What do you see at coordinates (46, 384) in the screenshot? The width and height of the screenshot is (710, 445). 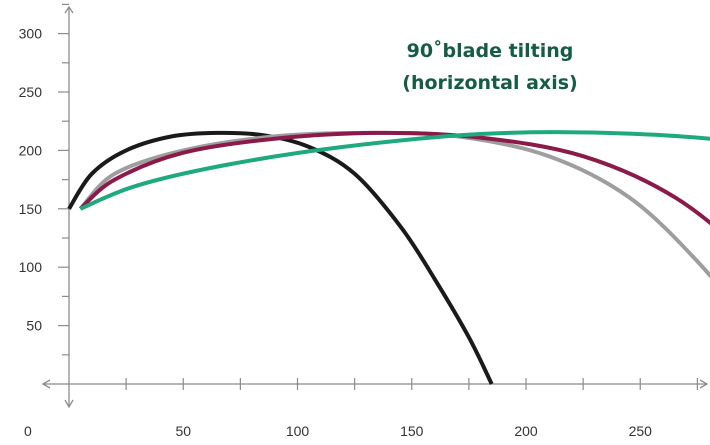 I see `x-axis-arrow-left` at bounding box center [46, 384].